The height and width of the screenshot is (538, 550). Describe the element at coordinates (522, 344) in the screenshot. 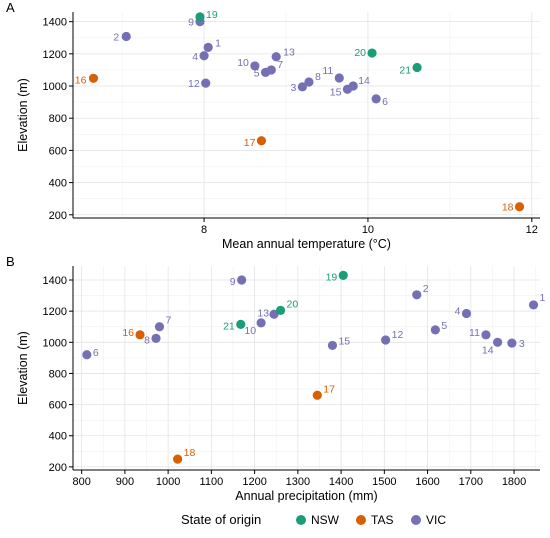

I see `point-label-3: 3` at that location.